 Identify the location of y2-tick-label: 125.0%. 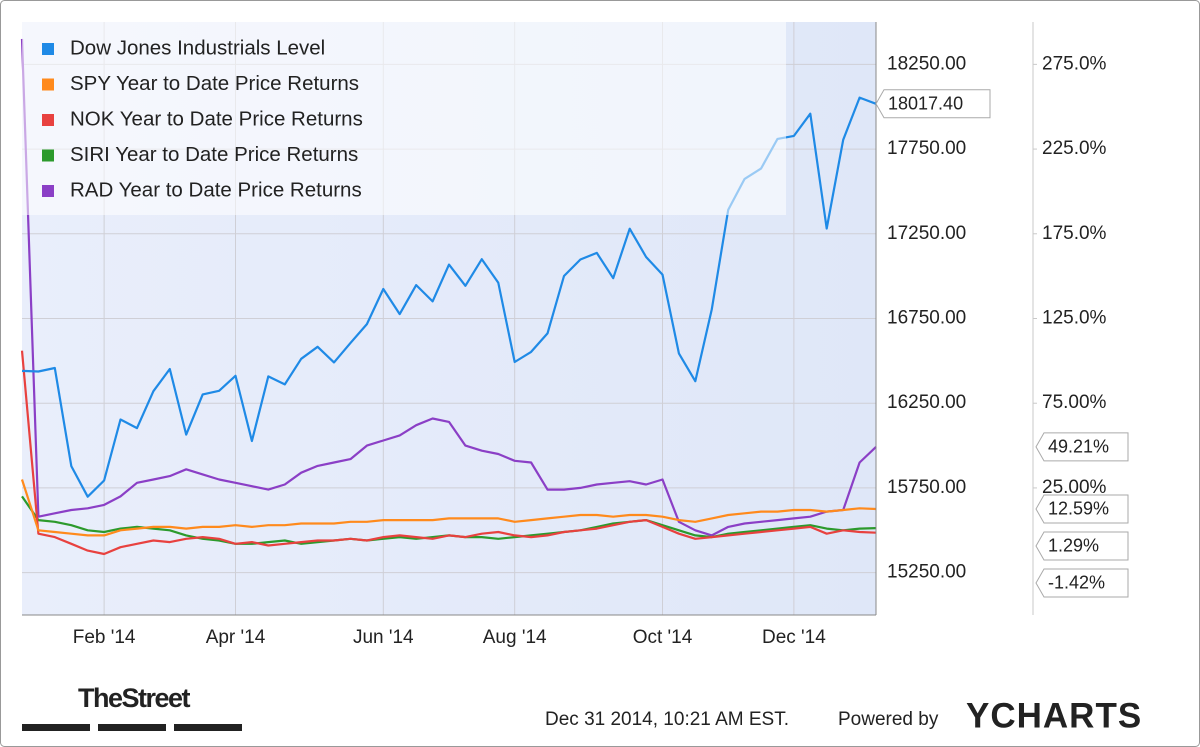
(1074, 318).